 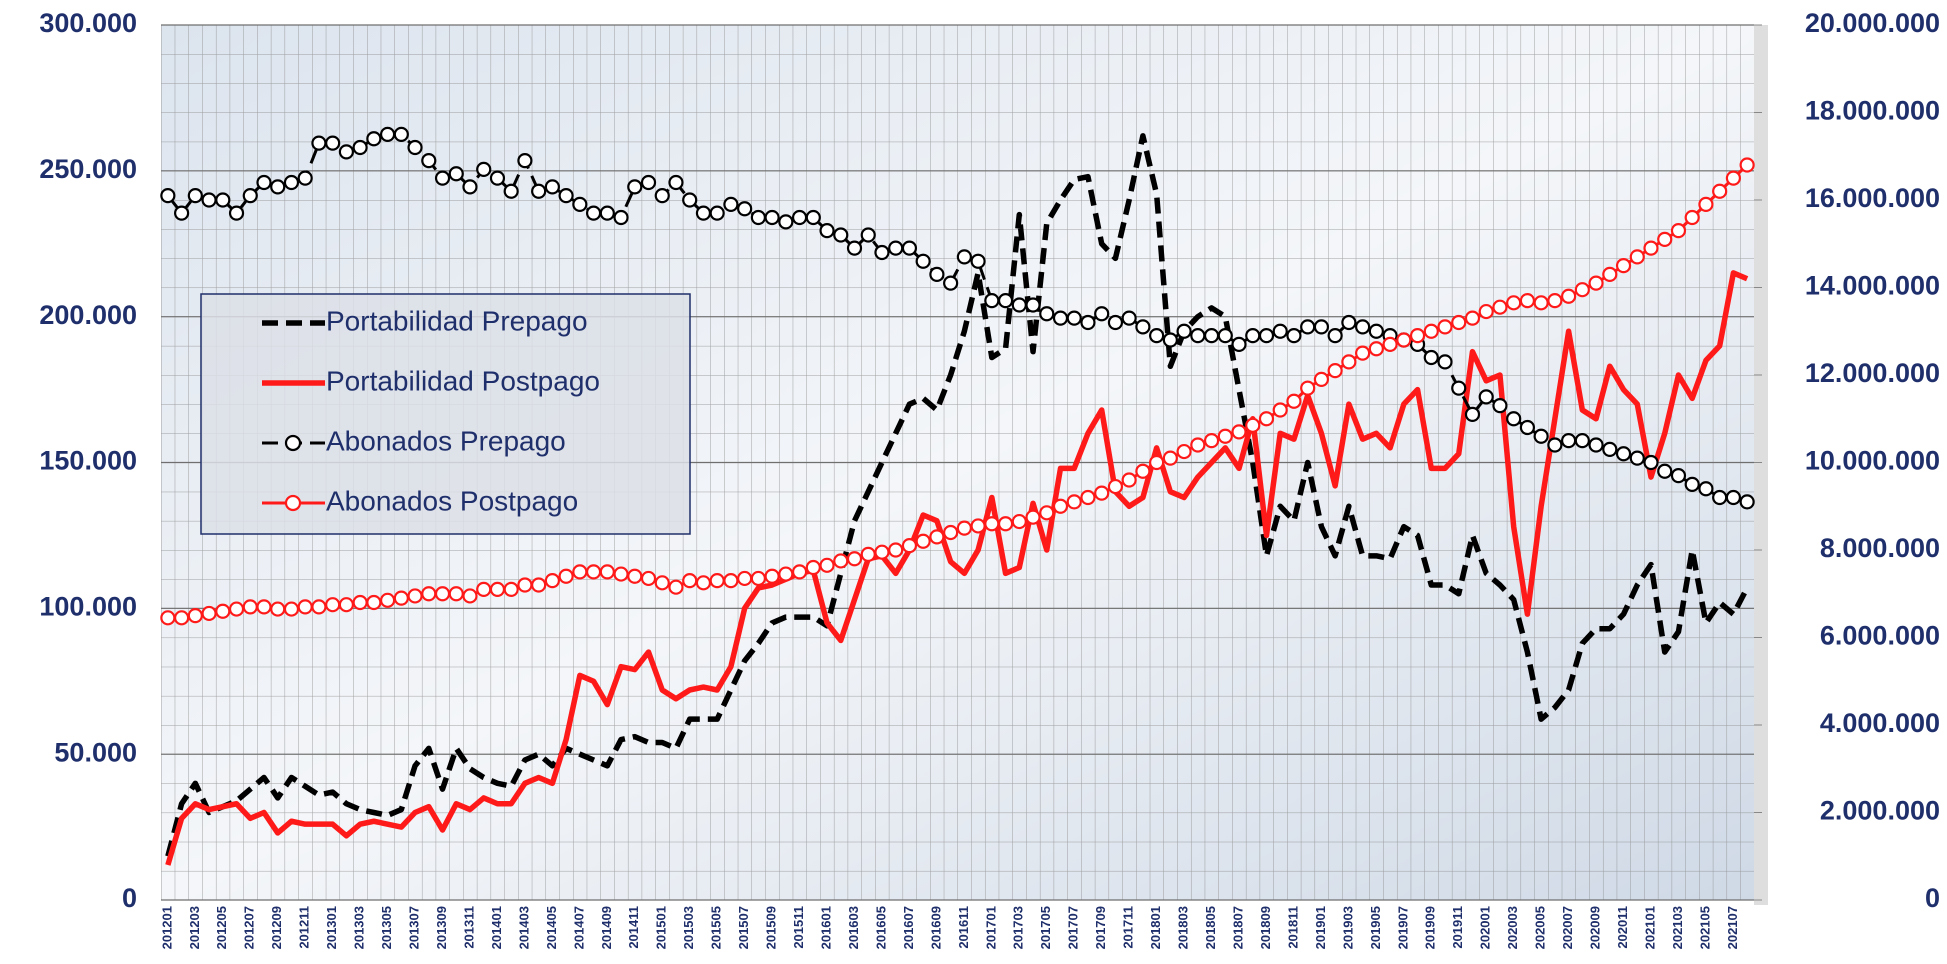 What do you see at coordinates (908, 927) in the screenshot?
I see `x-tick-label: 201607` at bounding box center [908, 927].